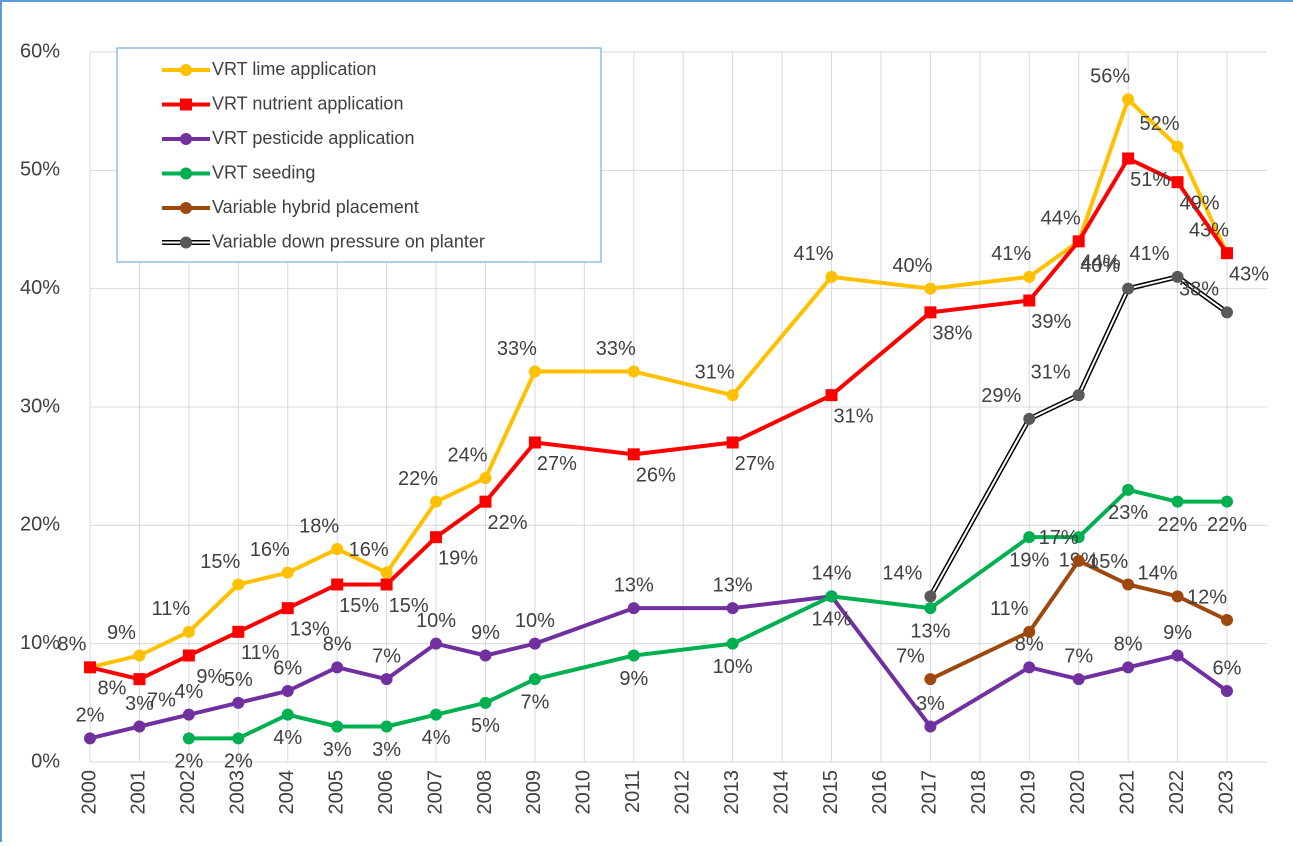 The image size is (1293, 847). What do you see at coordinates (1160, 124) in the screenshot?
I see `data-label: 52%` at bounding box center [1160, 124].